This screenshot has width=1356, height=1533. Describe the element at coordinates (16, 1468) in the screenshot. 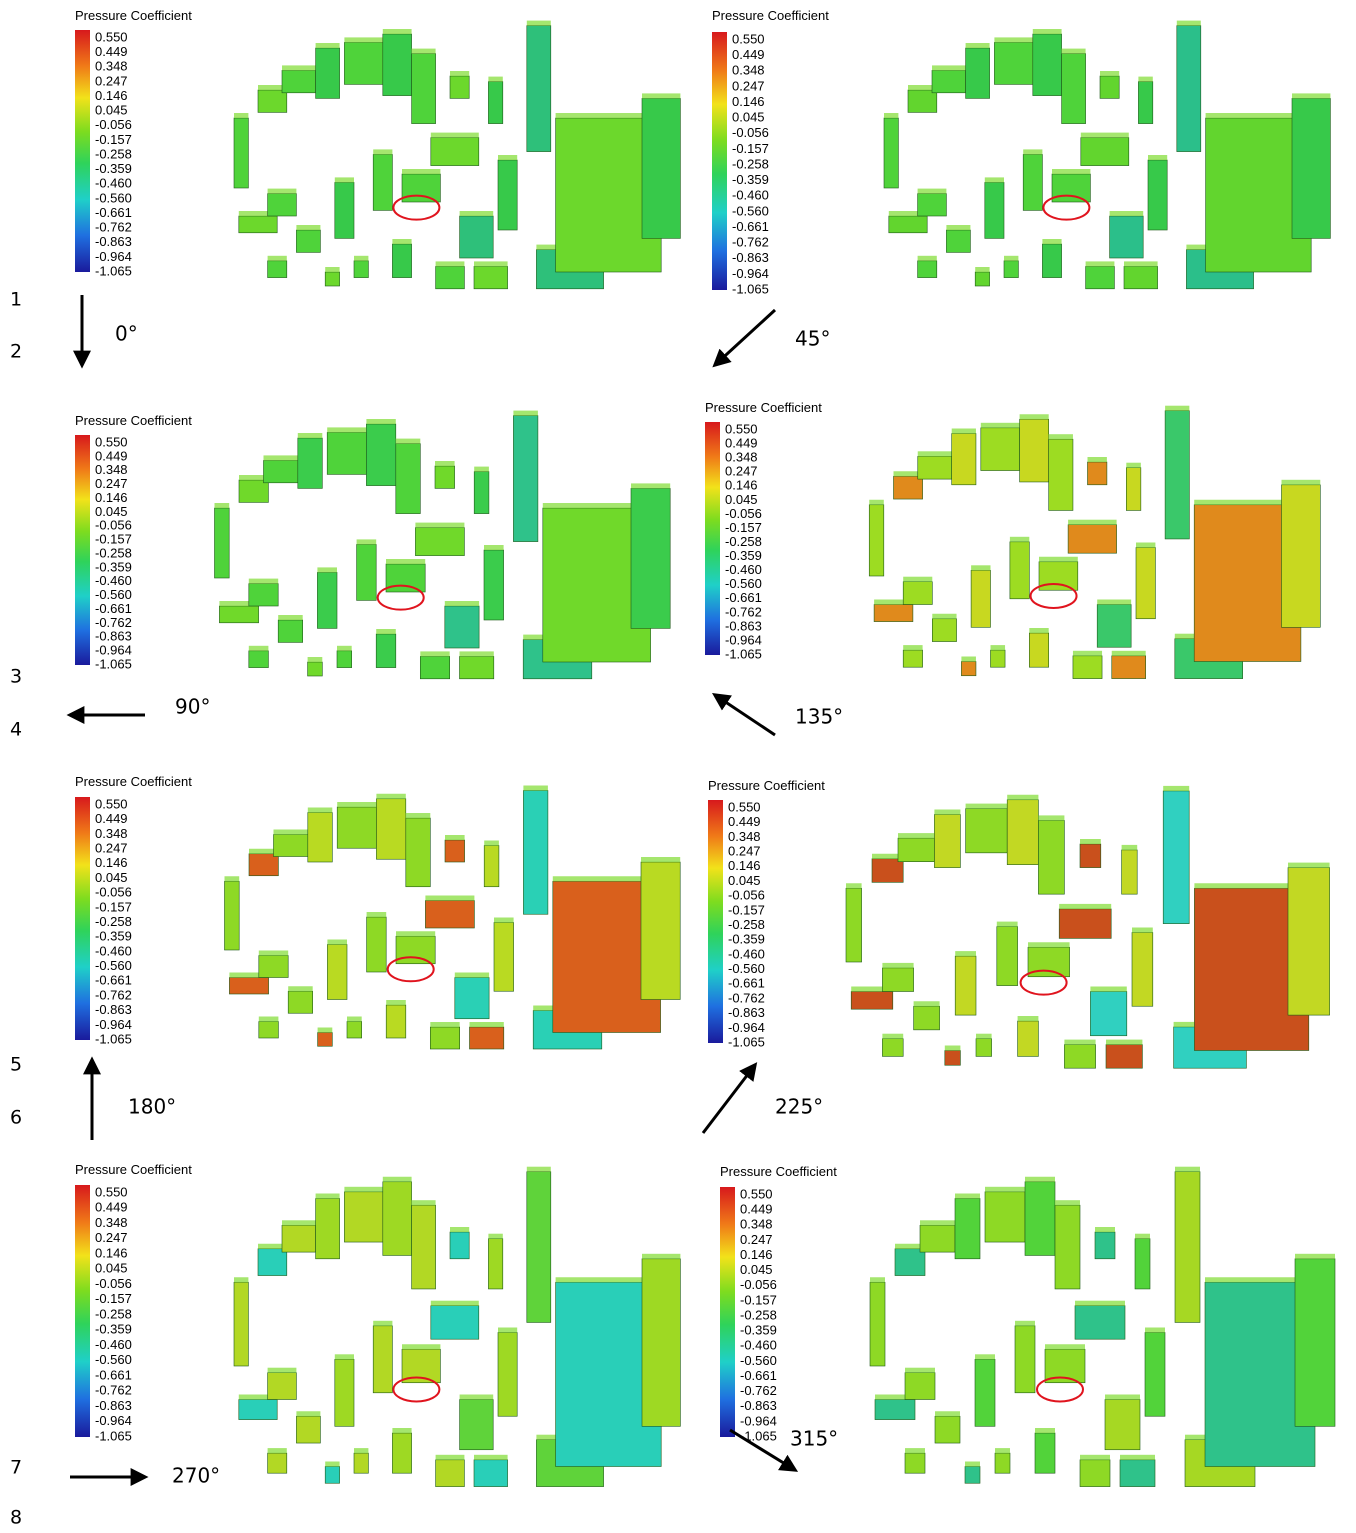

I see `line-number: 7` at that location.